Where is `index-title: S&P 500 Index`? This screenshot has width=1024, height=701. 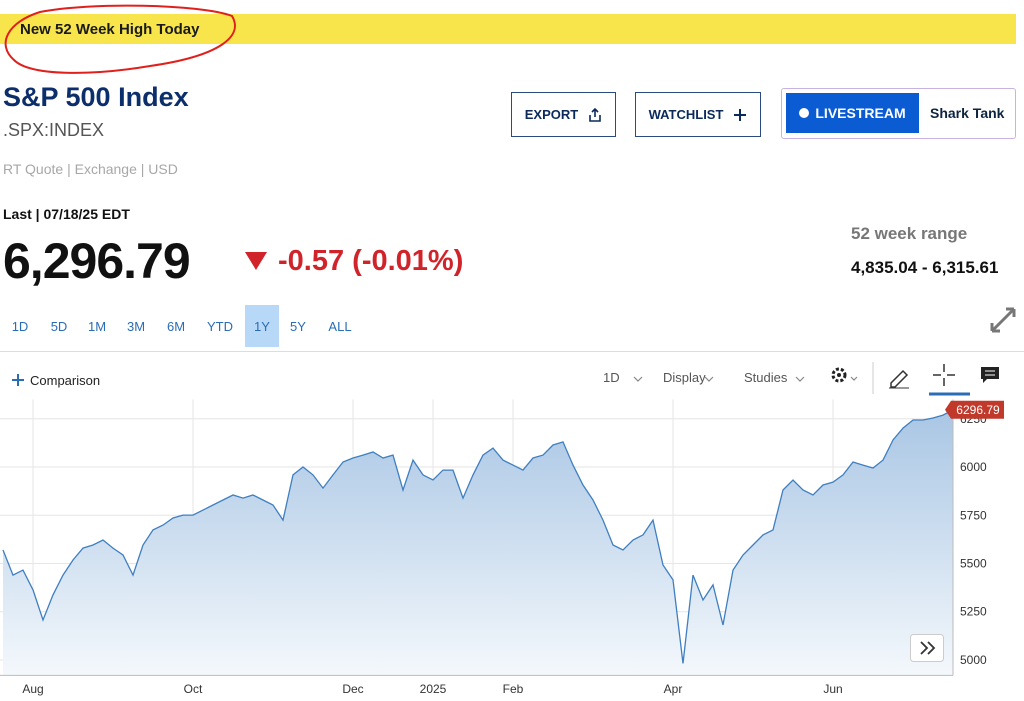 index-title: S&P 500 Index is located at coordinates (96, 97).